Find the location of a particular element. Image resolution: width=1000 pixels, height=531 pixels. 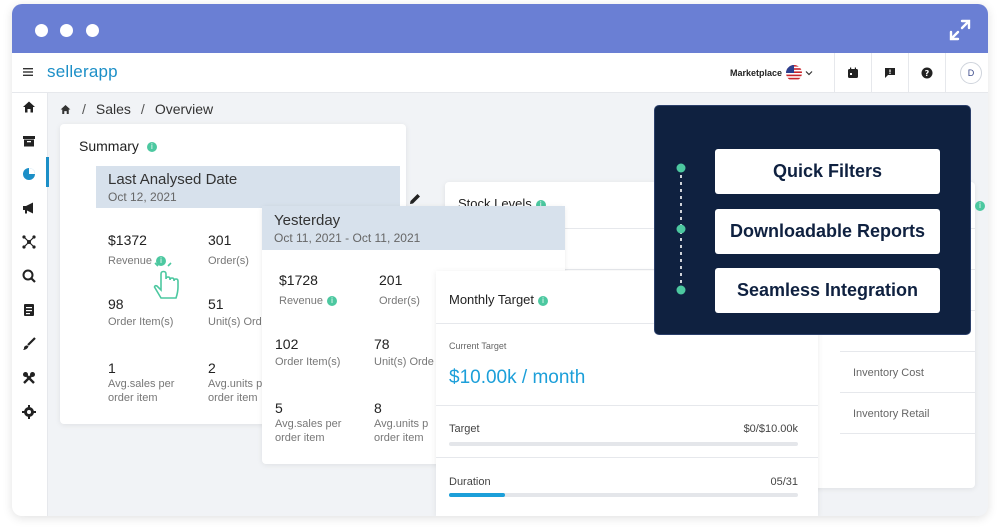

yesterday-metric: 102 Order Item(s) is located at coordinates (307, 352).